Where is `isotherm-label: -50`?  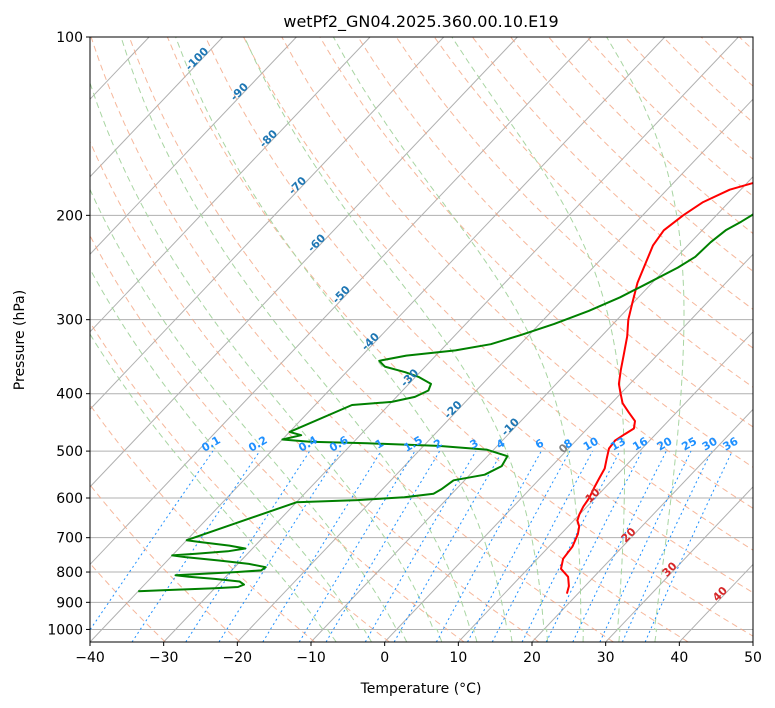
isotherm-label: -50 is located at coordinates (341, 294).